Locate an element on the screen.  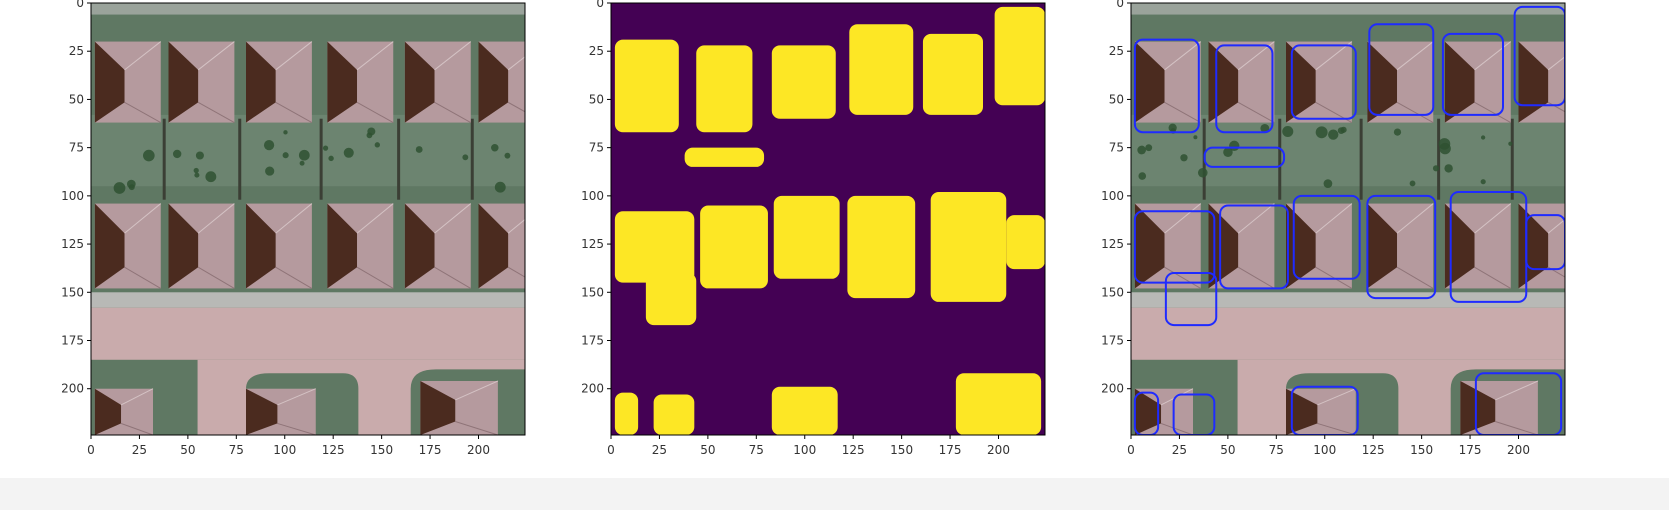
x-tick-label: 75 is located at coordinates (1276, 450).